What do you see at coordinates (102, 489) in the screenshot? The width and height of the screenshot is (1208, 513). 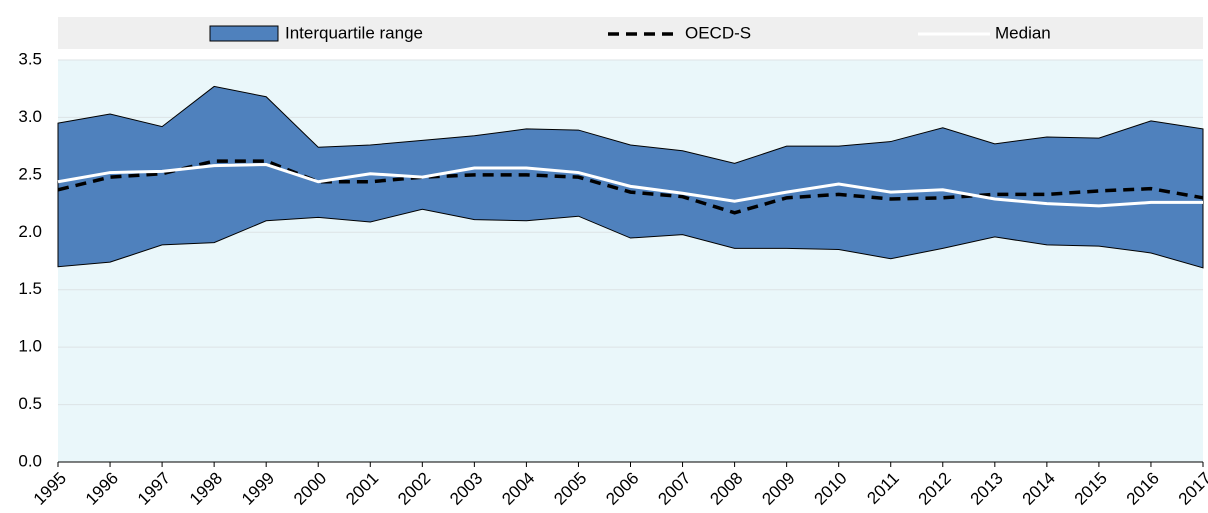 I see `x-tick-label: 1996` at bounding box center [102, 489].